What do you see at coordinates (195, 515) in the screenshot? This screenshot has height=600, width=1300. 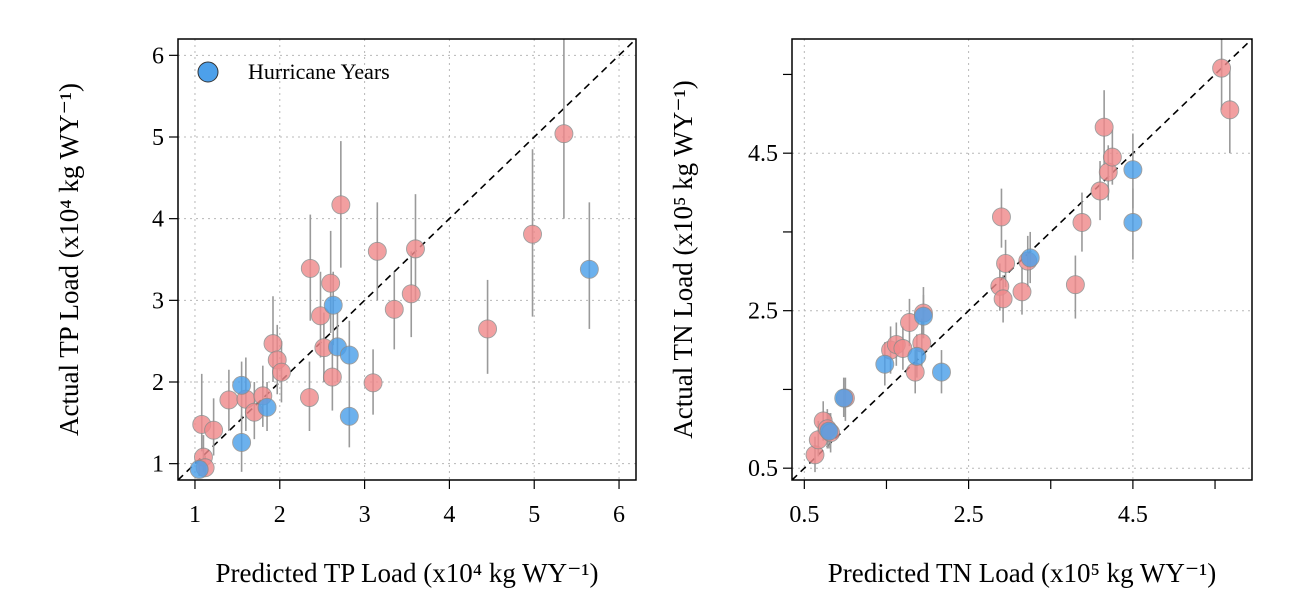 I see `x-tick-label: 1` at bounding box center [195, 515].